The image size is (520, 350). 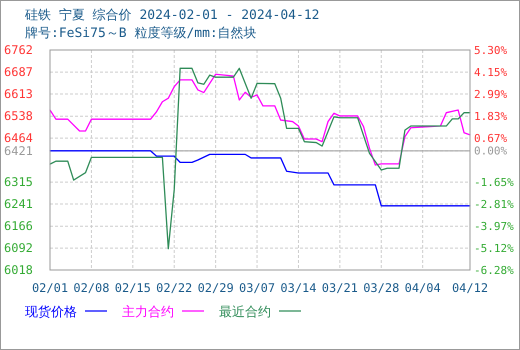 I want to click on y-tick-label: 6687, so click(x=18, y=72).